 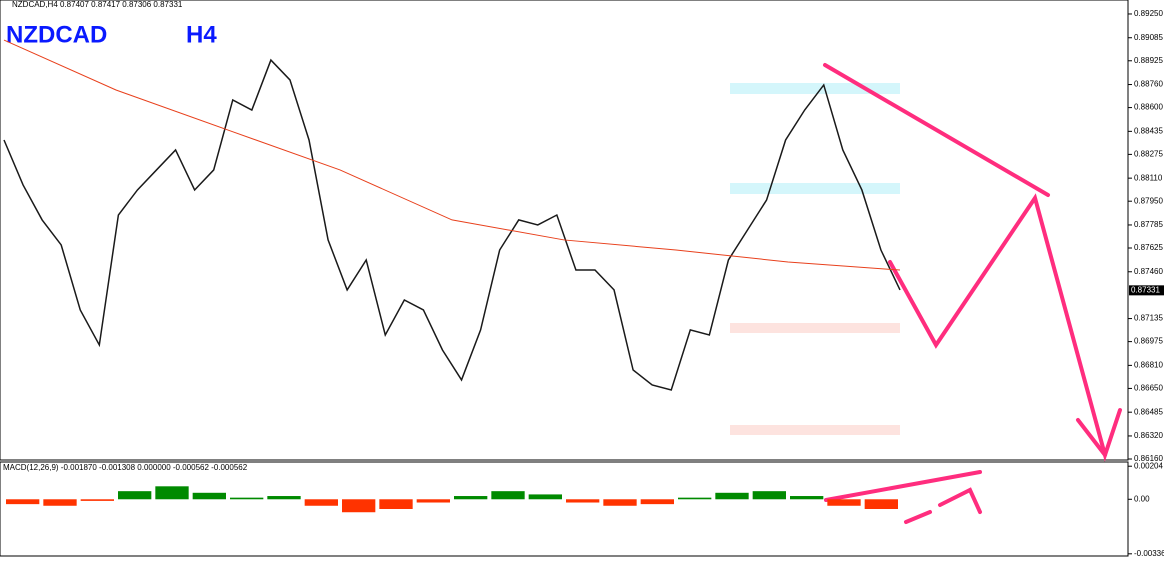 I want to click on timeframe: H4, so click(x=201, y=34).